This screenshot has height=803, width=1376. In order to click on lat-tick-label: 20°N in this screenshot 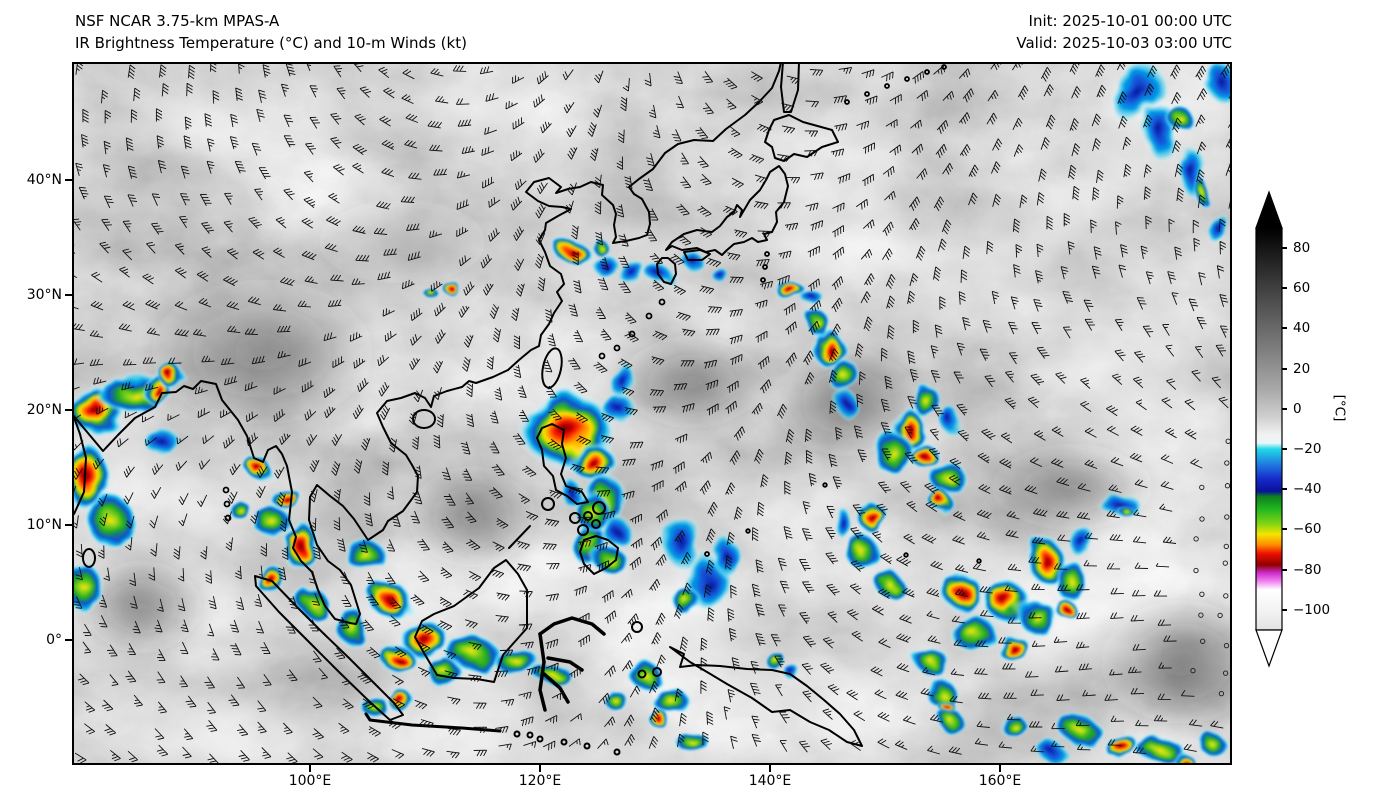, I will do `click(44, 410)`.